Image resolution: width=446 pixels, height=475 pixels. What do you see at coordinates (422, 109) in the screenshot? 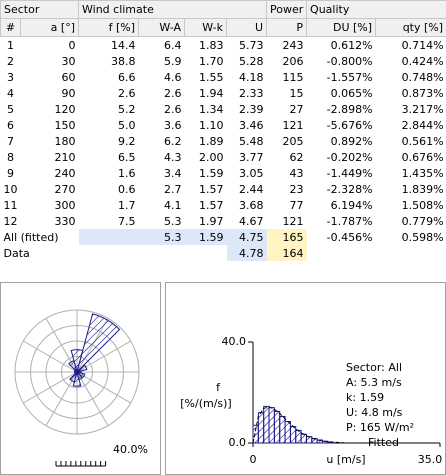
I see `table-cell: 3.217%` at bounding box center [422, 109].